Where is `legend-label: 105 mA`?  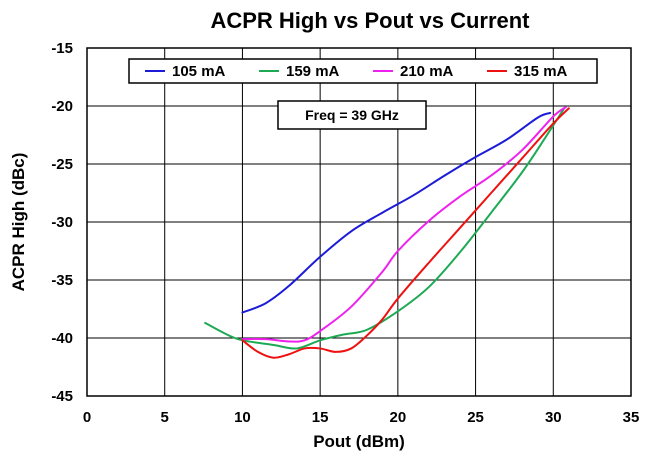 legend-label: 105 mA is located at coordinates (199, 71).